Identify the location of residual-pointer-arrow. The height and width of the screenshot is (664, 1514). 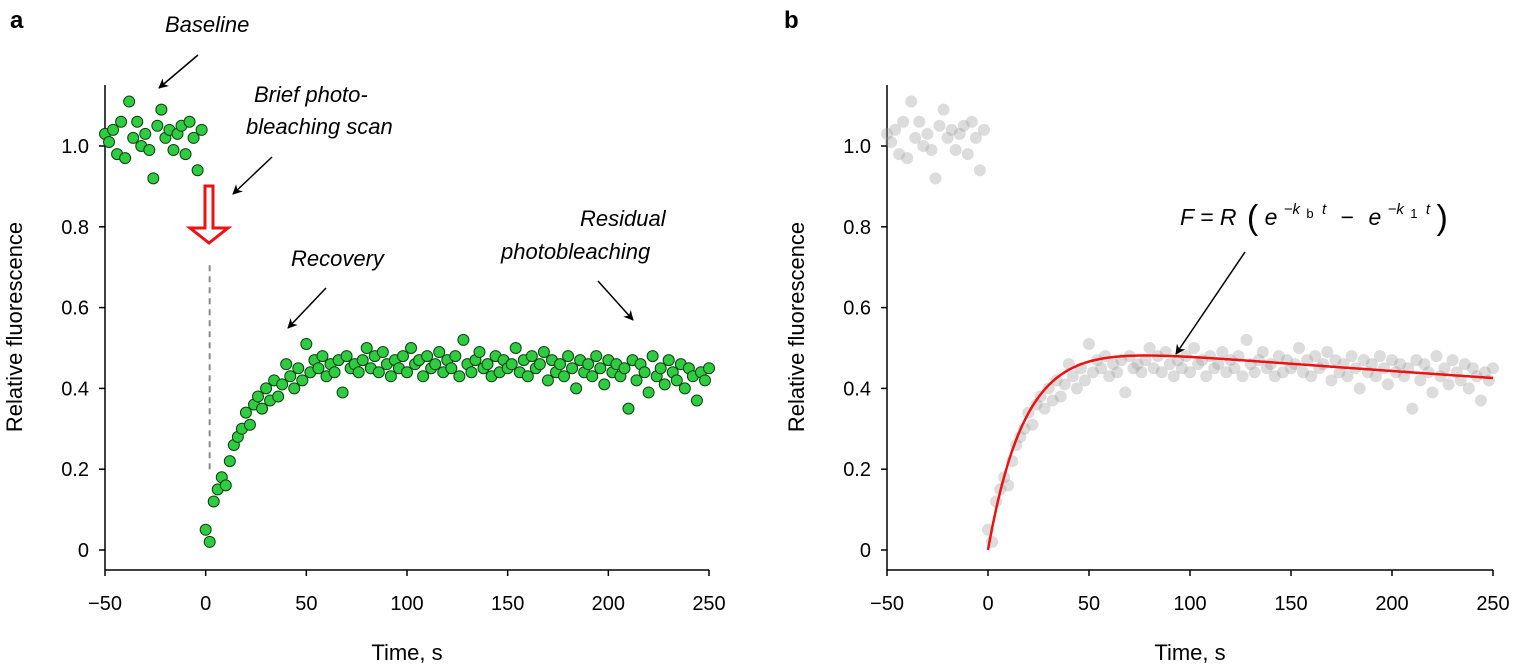
(615, 300).